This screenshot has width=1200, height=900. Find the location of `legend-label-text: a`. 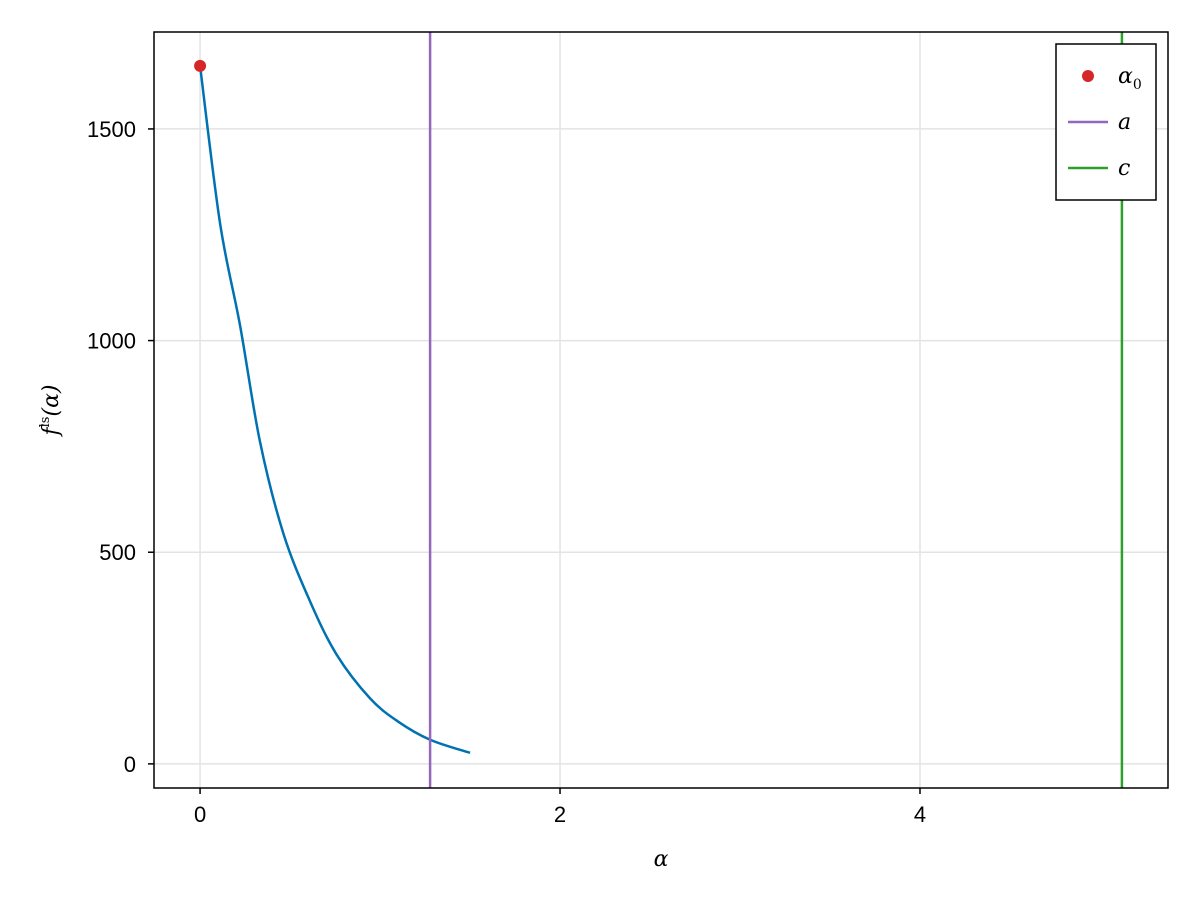

legend-label-text: a is located at coordinates (1124, 122).